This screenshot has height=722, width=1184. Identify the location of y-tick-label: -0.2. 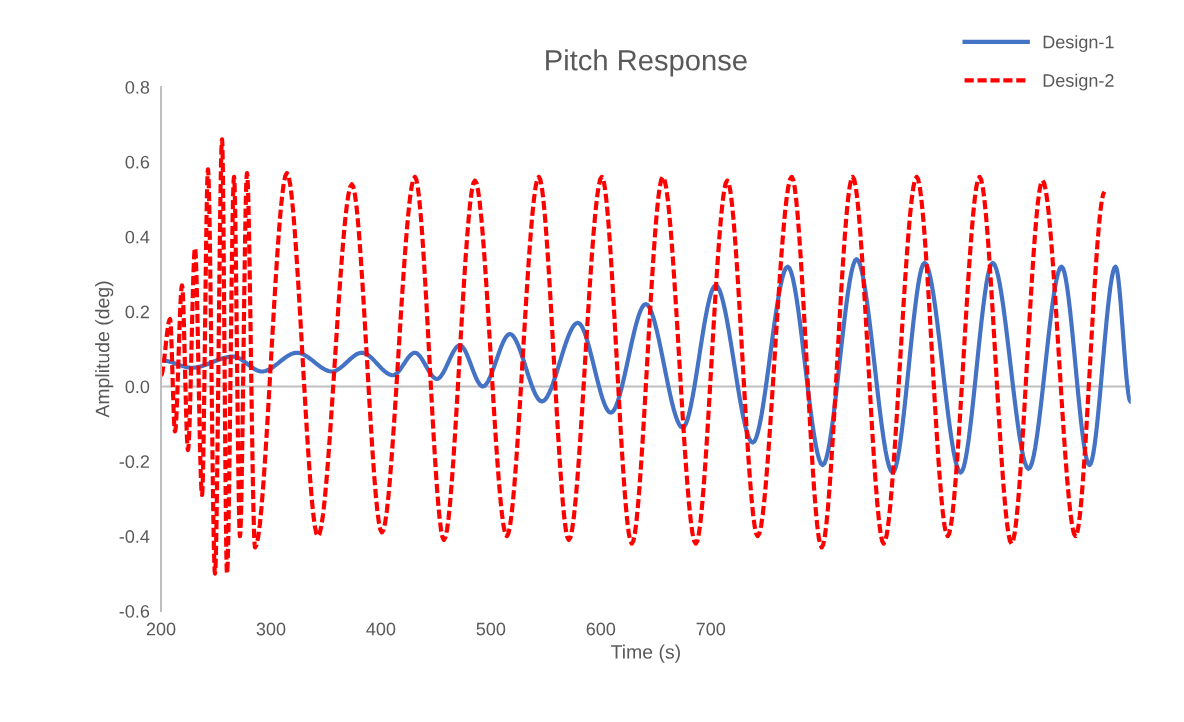
(134, 462).